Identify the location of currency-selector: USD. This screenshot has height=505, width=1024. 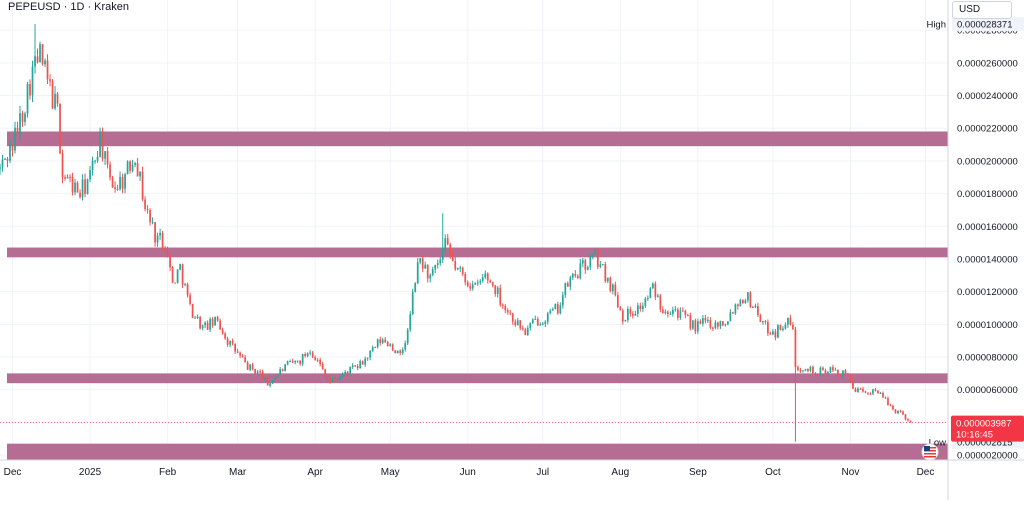
(982, 10).